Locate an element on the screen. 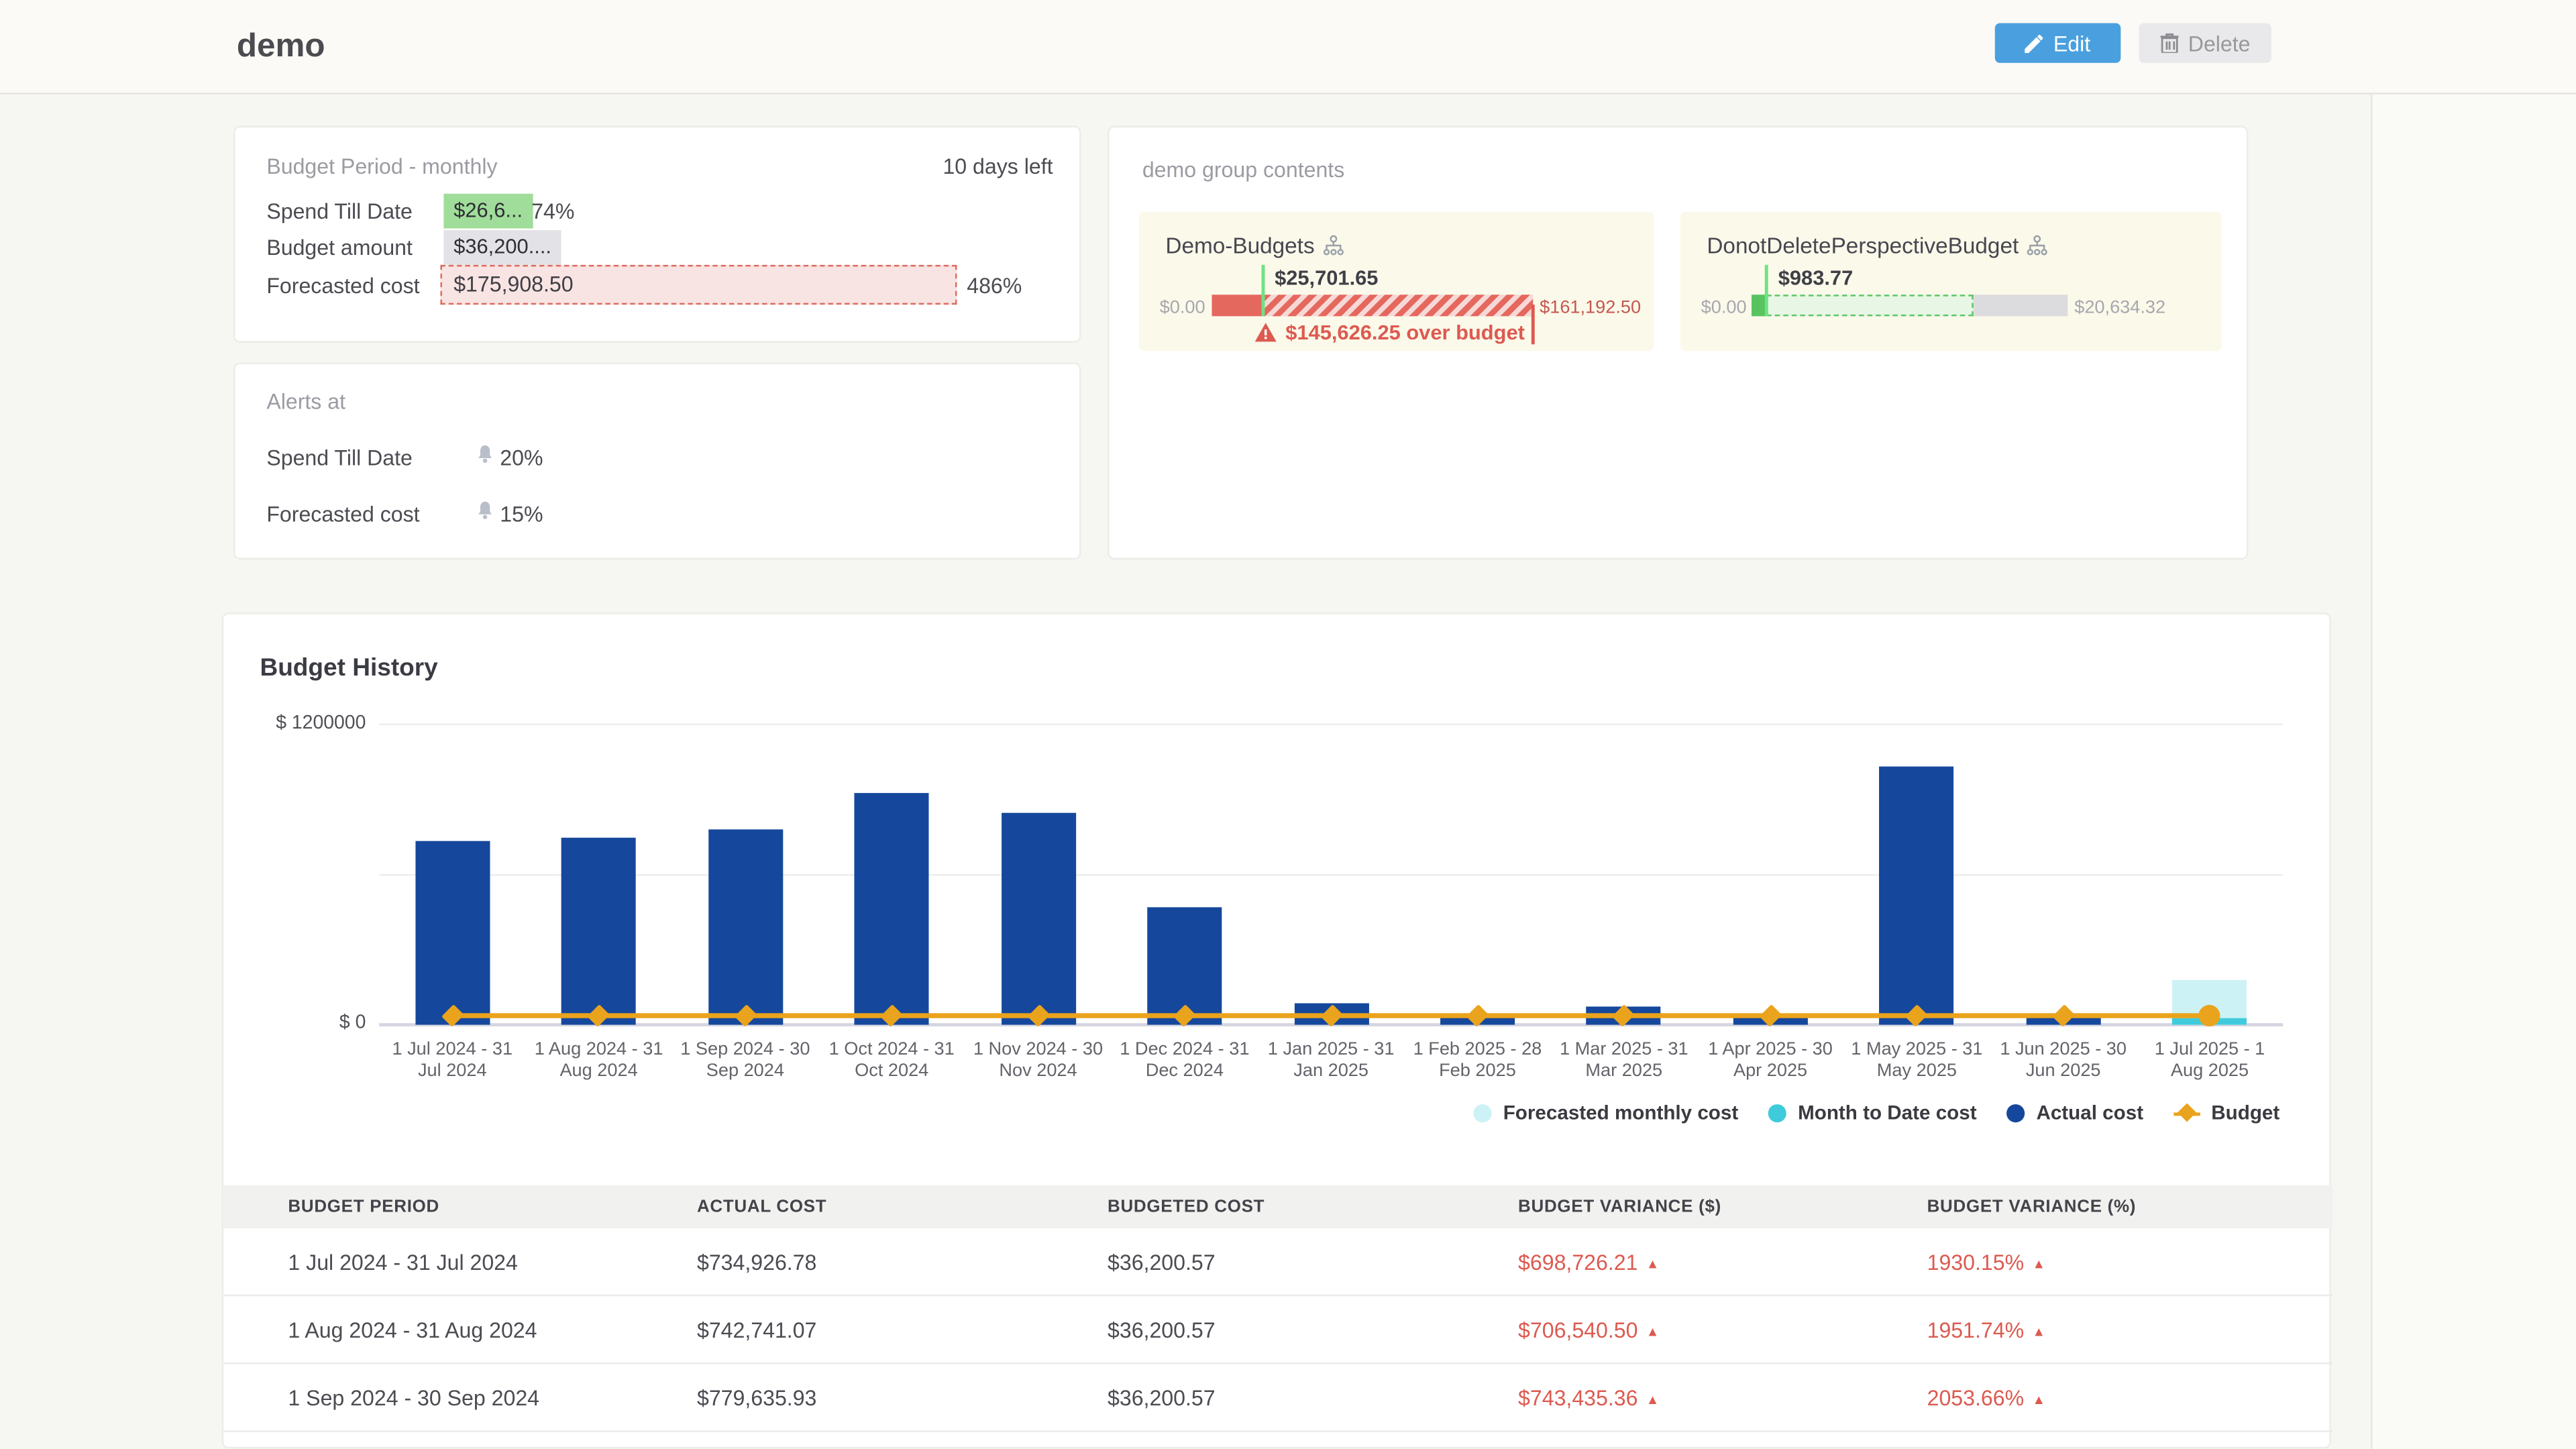 This screenshot has width=2576, height=1449. budget-bar-max-label: $161,192.50 is located at coordinates (1591, 308).